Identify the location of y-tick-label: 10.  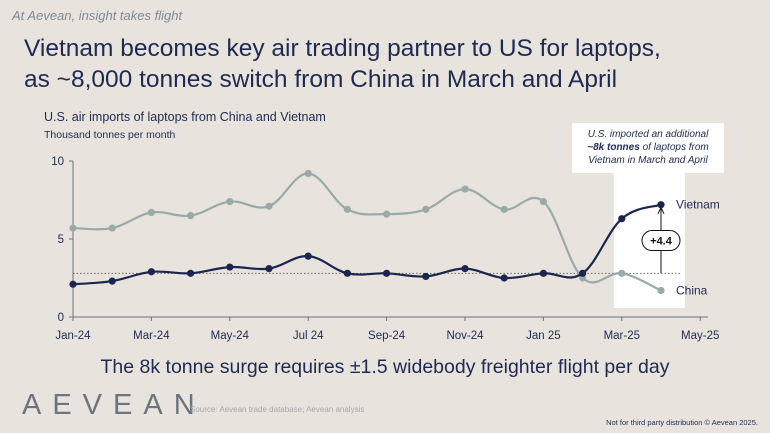
(57, 162).